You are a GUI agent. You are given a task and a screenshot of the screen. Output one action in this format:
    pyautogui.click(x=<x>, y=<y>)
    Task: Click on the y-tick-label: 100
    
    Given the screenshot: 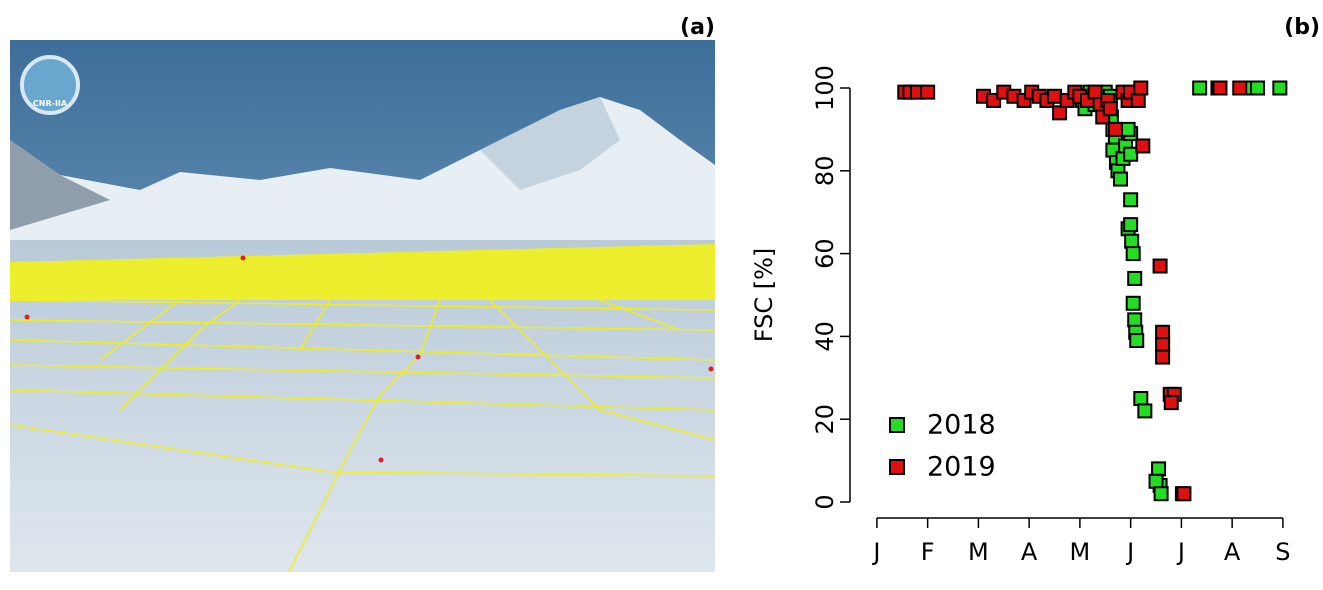 What is the action you would take?
    pyautogui.click(x=825, y=88)
    